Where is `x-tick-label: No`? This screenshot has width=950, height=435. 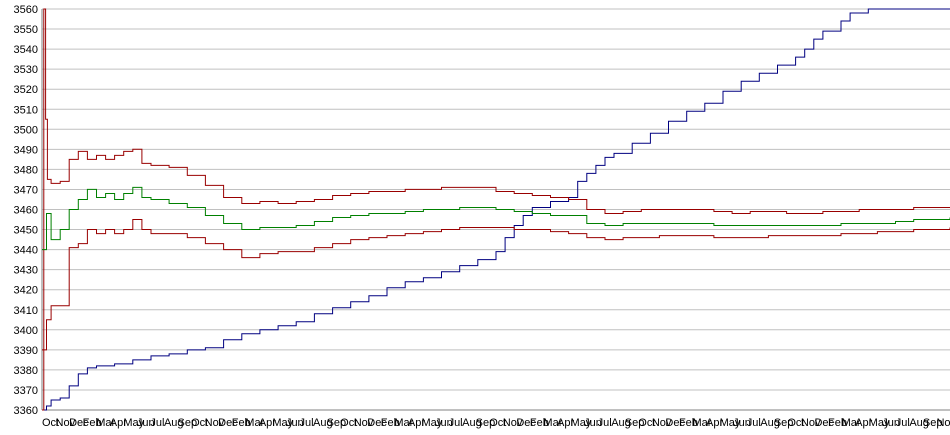 x-tick-label: No is located at coordinates (943, 423).